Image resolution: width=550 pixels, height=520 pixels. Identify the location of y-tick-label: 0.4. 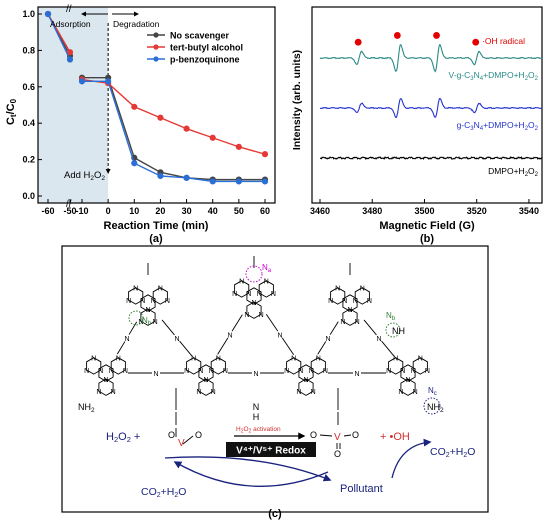
(28, 123).